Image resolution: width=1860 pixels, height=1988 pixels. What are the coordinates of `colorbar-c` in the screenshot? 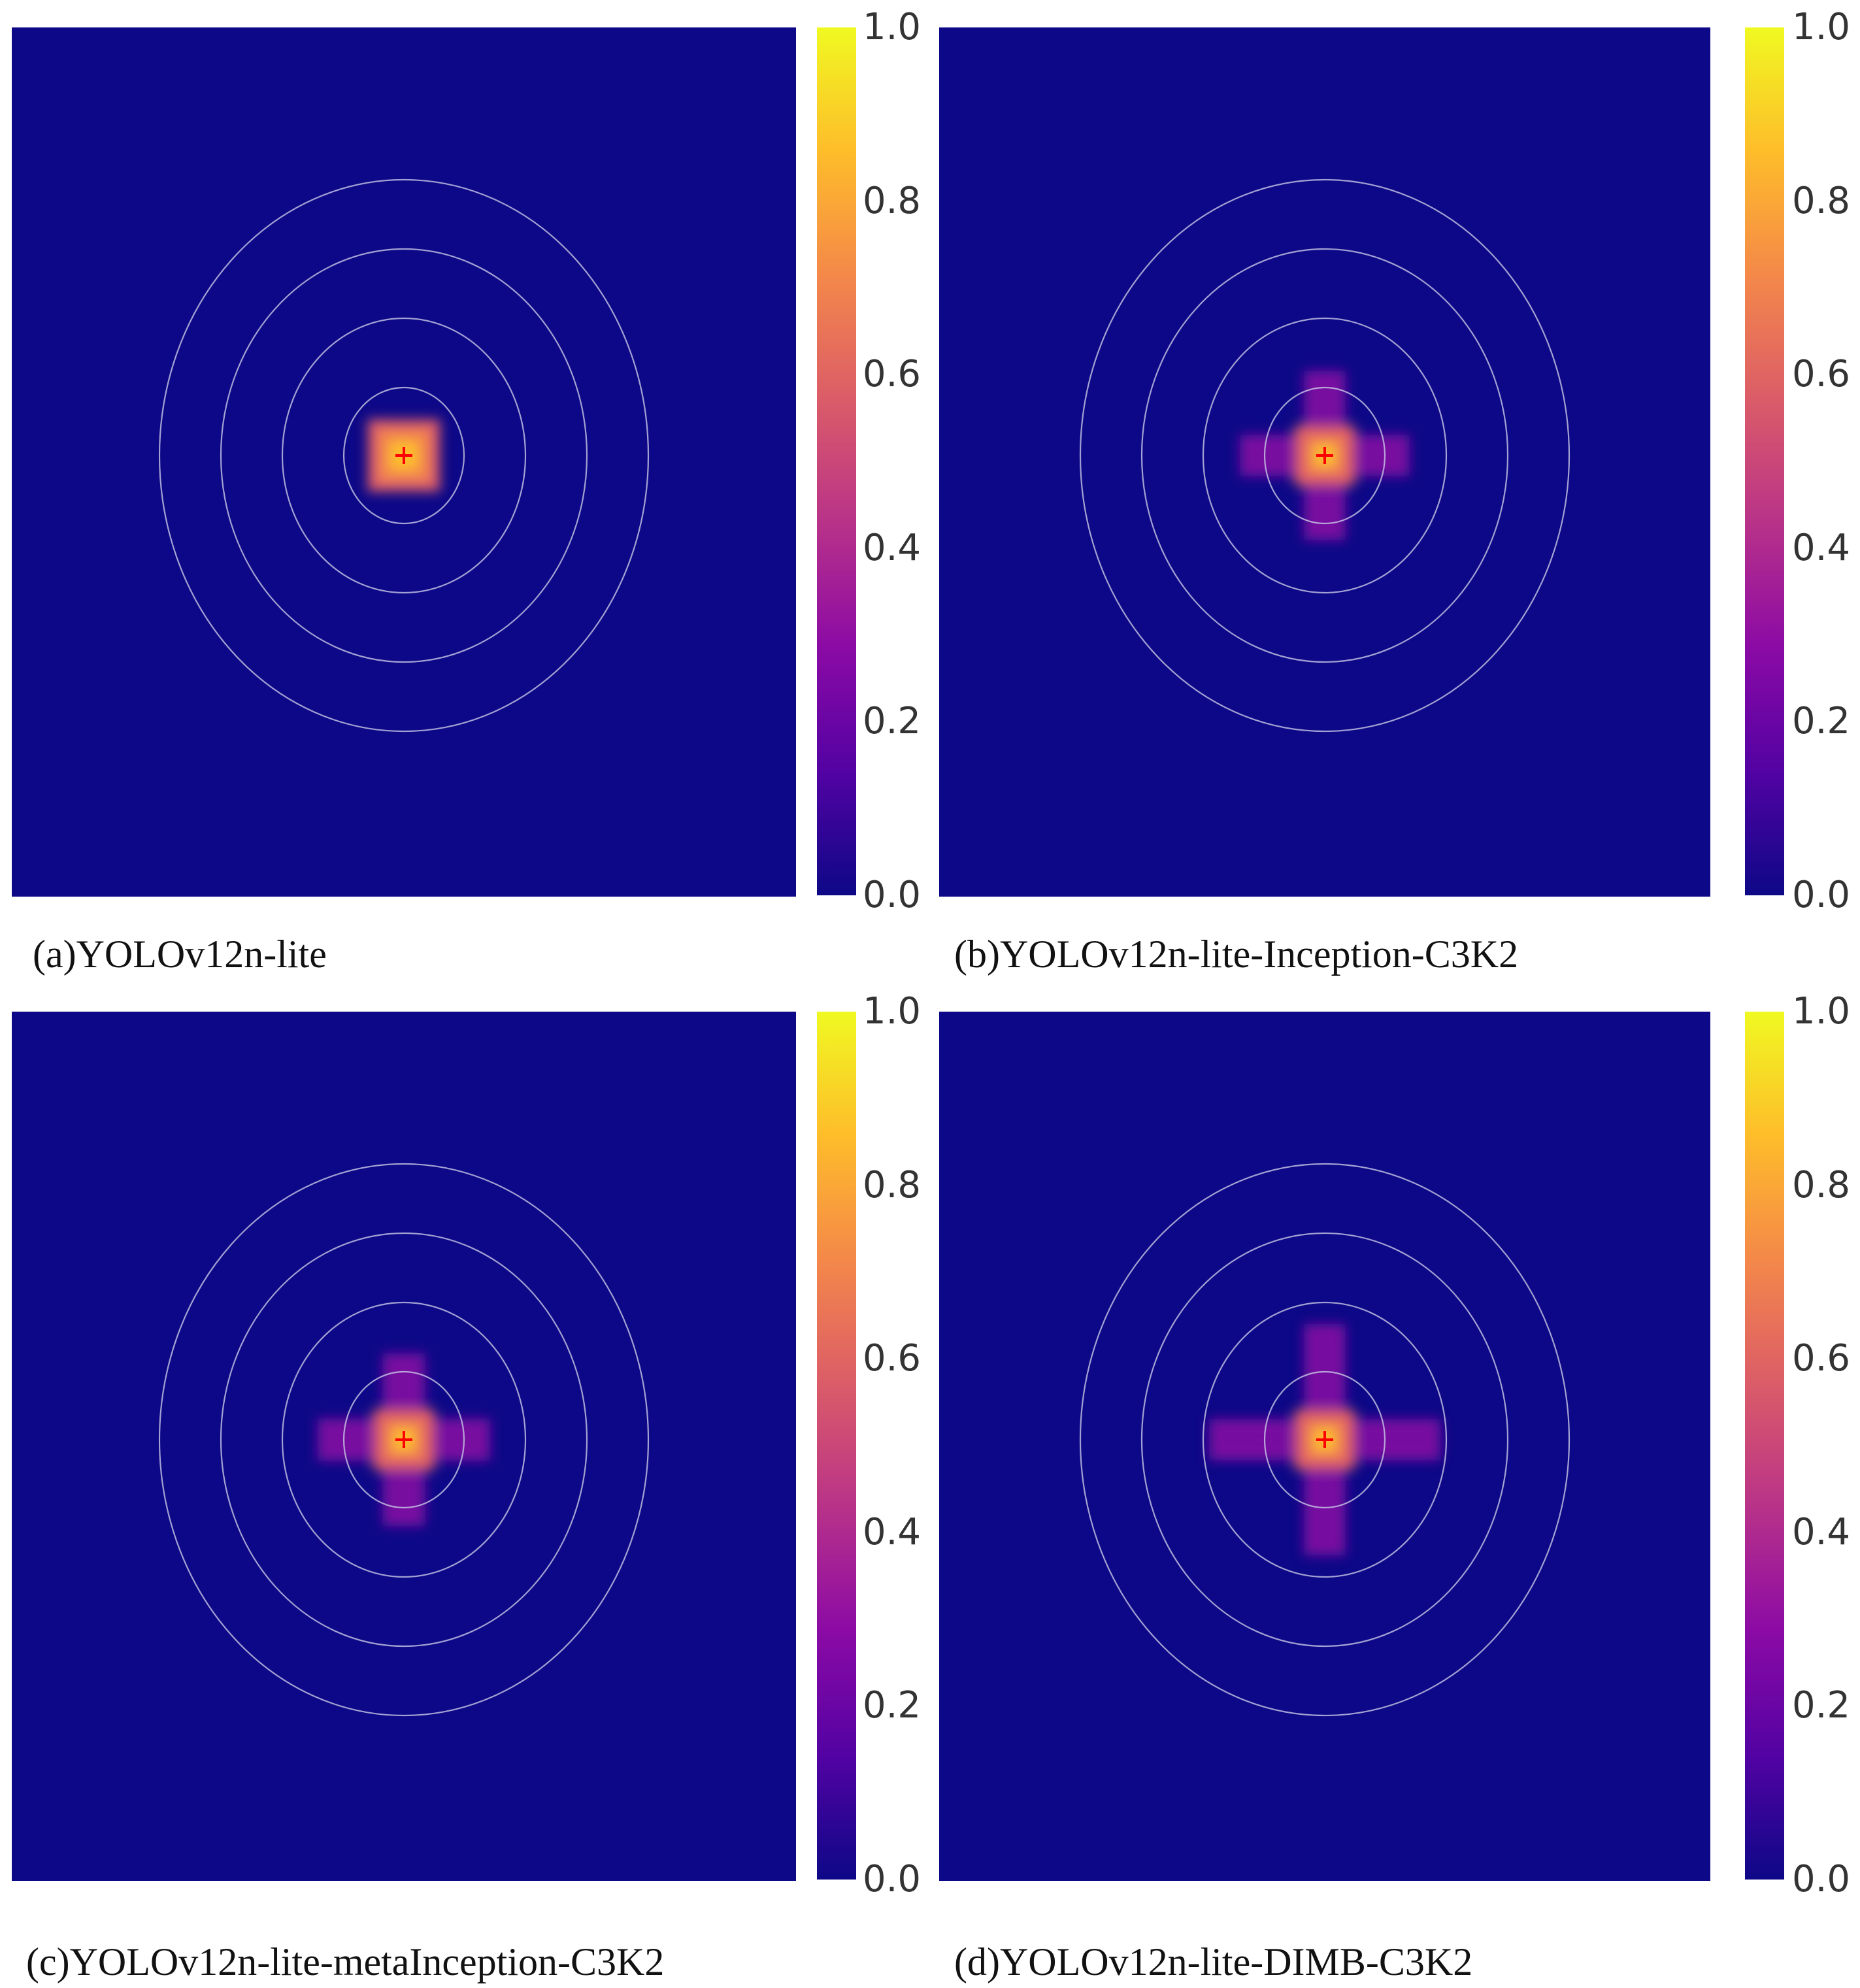 It's located at (836, 1446).